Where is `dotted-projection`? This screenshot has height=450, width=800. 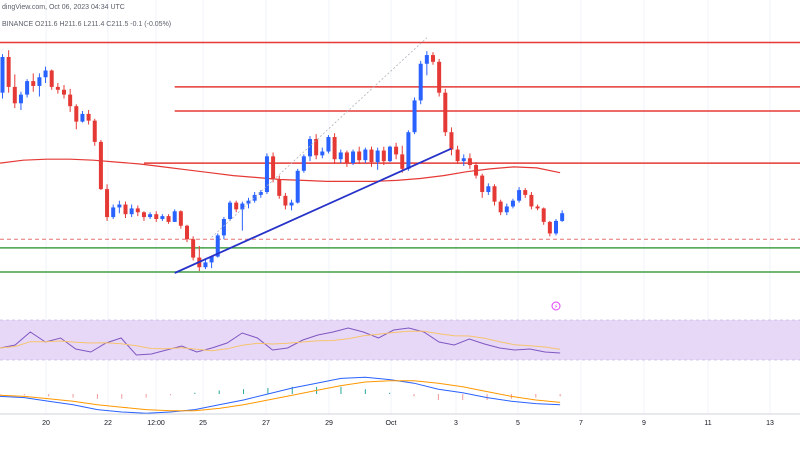
dotted-projection is located at coordinates (319, 137).